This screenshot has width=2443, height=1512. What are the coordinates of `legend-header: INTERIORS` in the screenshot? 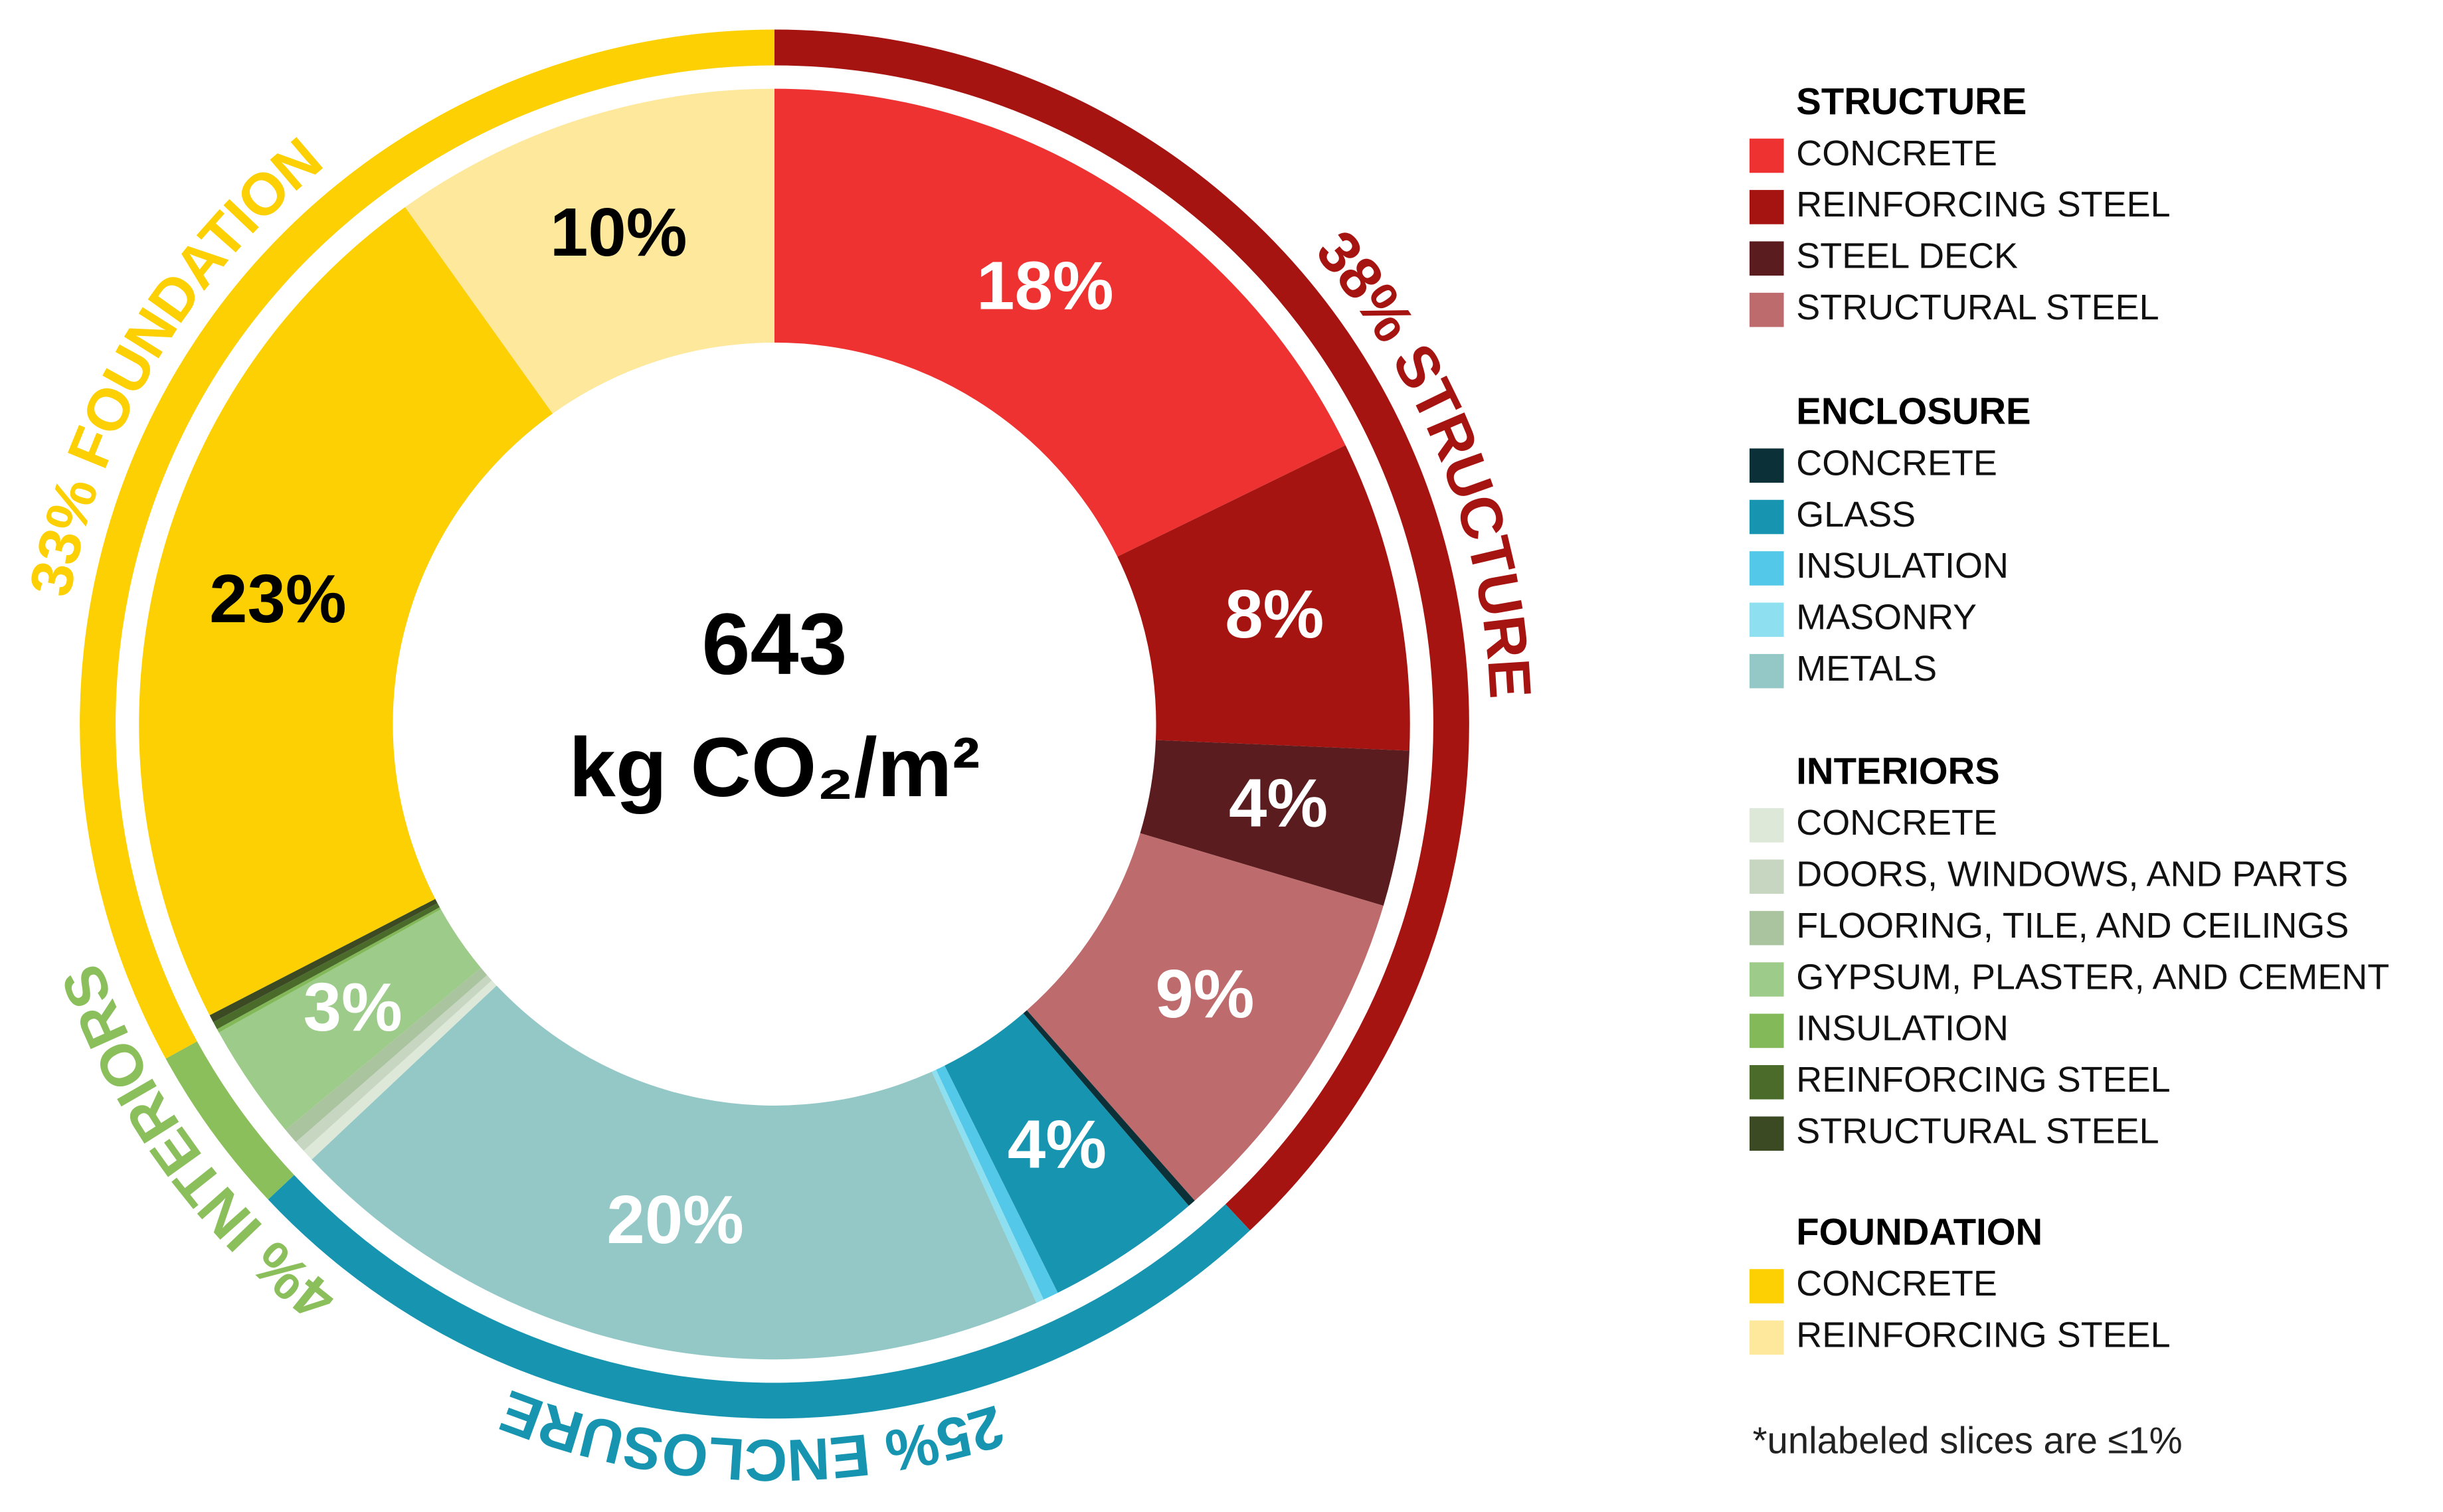 It's located at (1897, 771).